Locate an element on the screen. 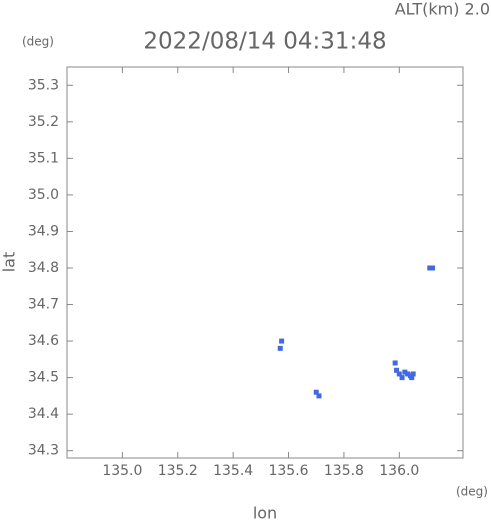 This screenshot has height=521, width=491. x-axis-label: lon is located at coordinates (265, 512).